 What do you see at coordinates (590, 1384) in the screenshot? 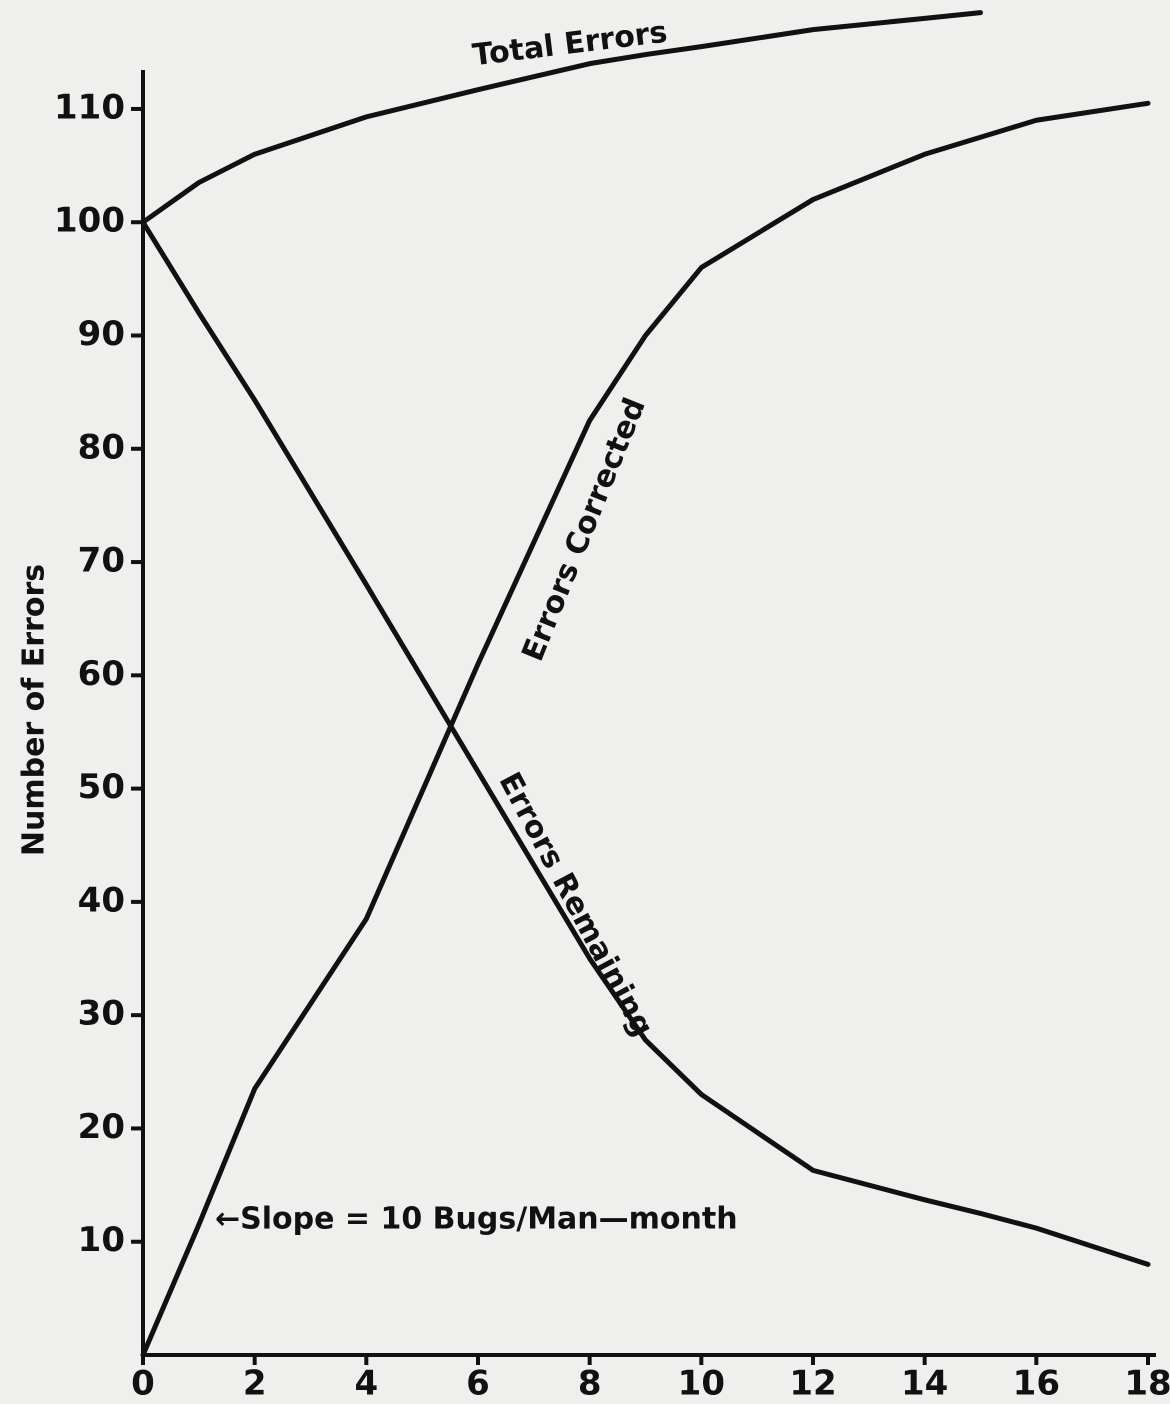
I see `x-tick-label: 8` at bounding box center [590, 1384].